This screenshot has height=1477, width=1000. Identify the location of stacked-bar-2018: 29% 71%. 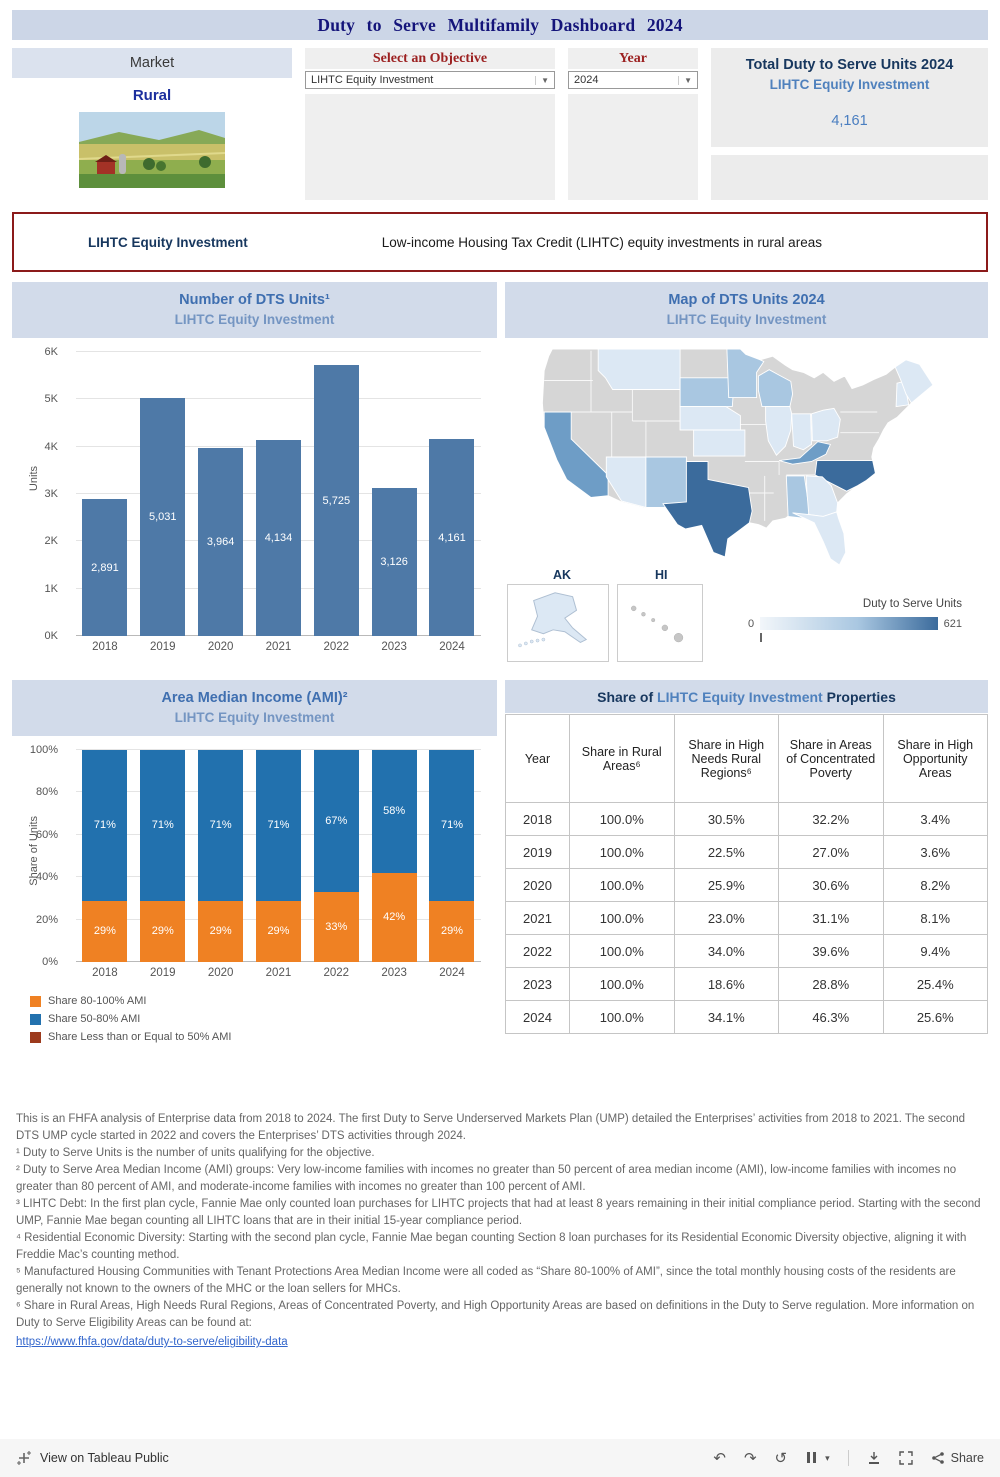
(105, 856).